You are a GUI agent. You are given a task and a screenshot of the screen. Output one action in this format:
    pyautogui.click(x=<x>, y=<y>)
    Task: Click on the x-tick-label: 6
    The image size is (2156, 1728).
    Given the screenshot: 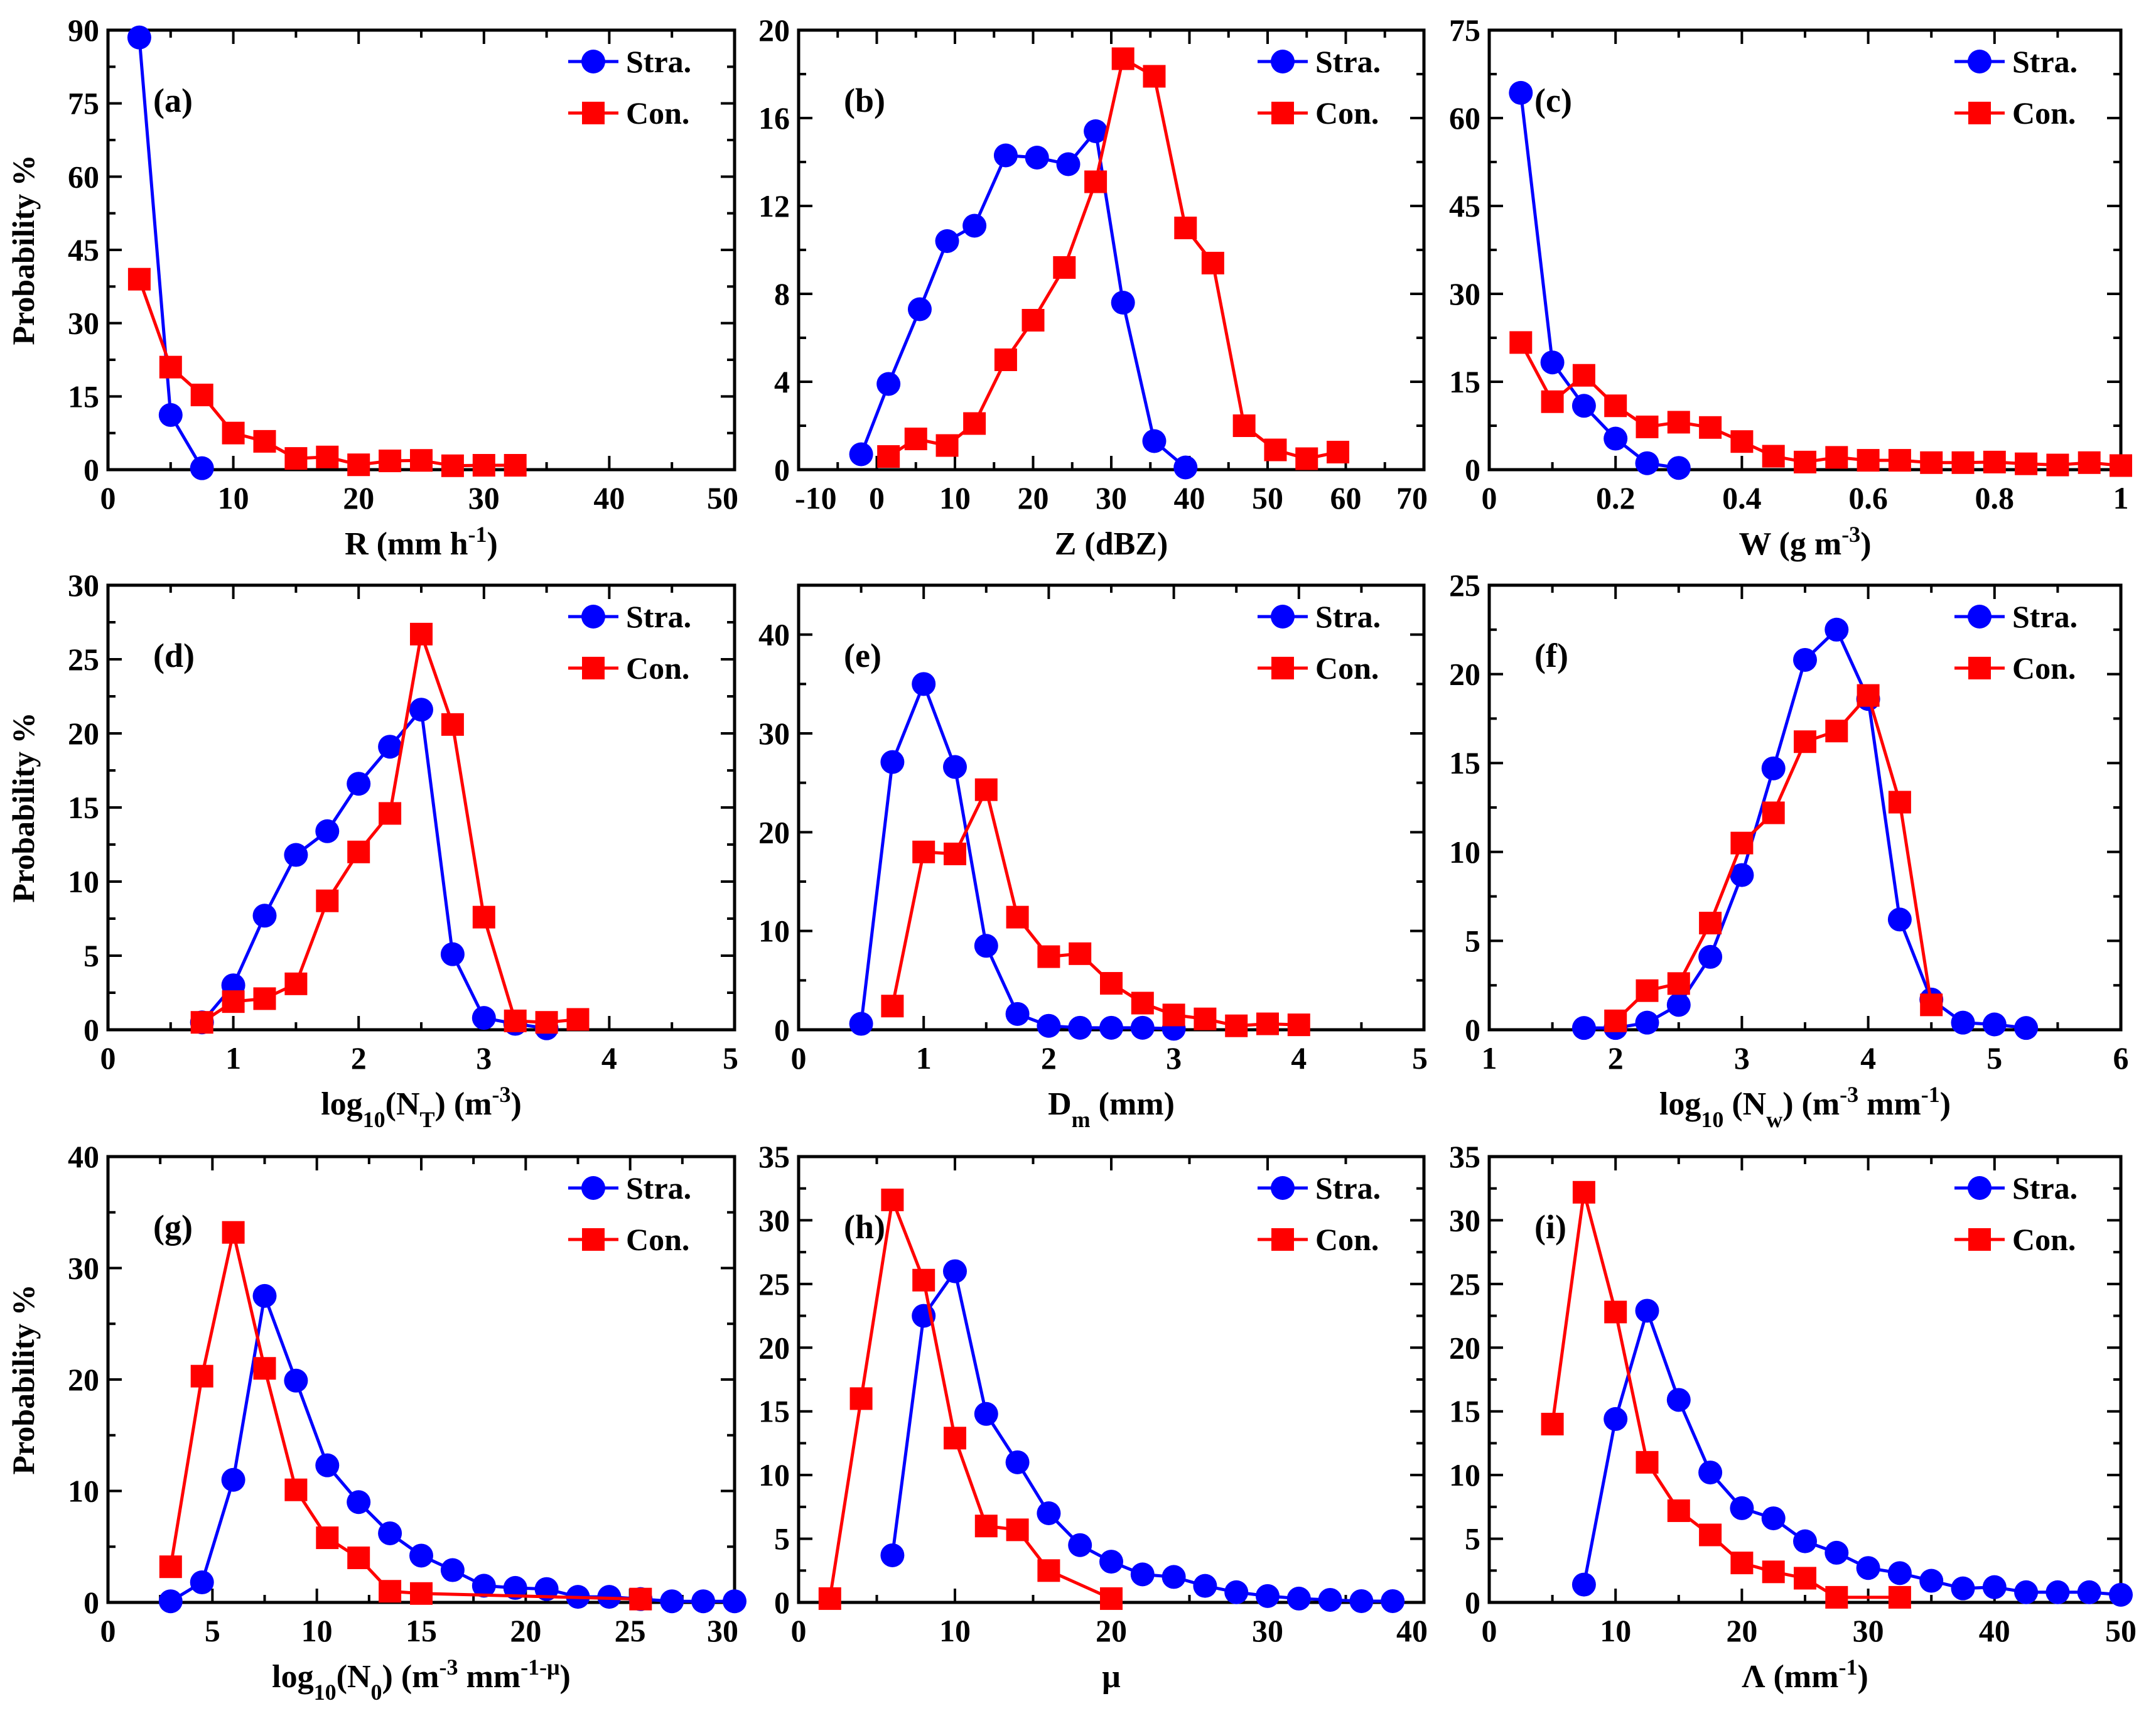 What is the action you would take?
    pyautogui.click(x=2121, y=1058)
    